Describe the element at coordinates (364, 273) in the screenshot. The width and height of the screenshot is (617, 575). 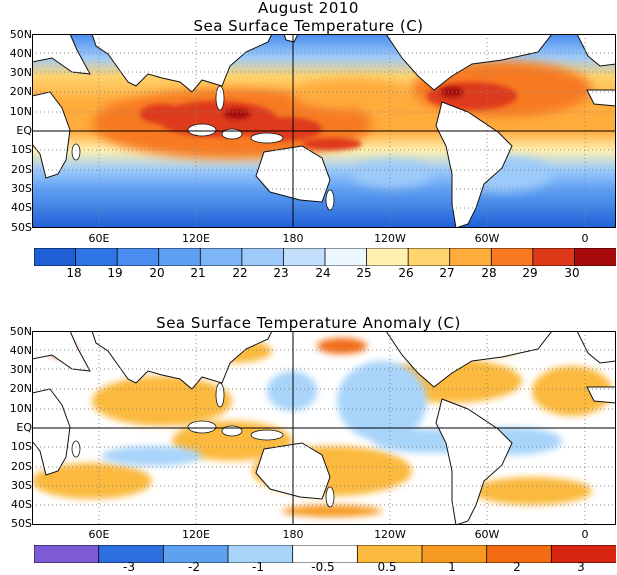
I see `colorbar-label: 25` at that location.